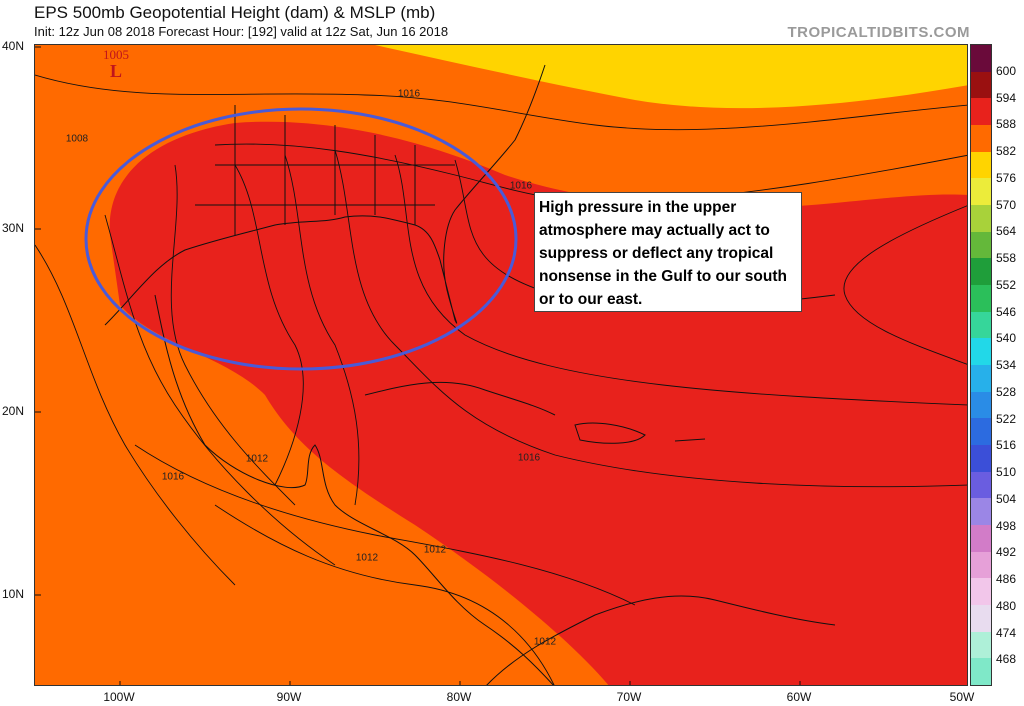 The image size is (1024, 706). Describe the element at coordinates (115, 71) in the screenshot. I see `low-pressure-symbol: L` at that location.